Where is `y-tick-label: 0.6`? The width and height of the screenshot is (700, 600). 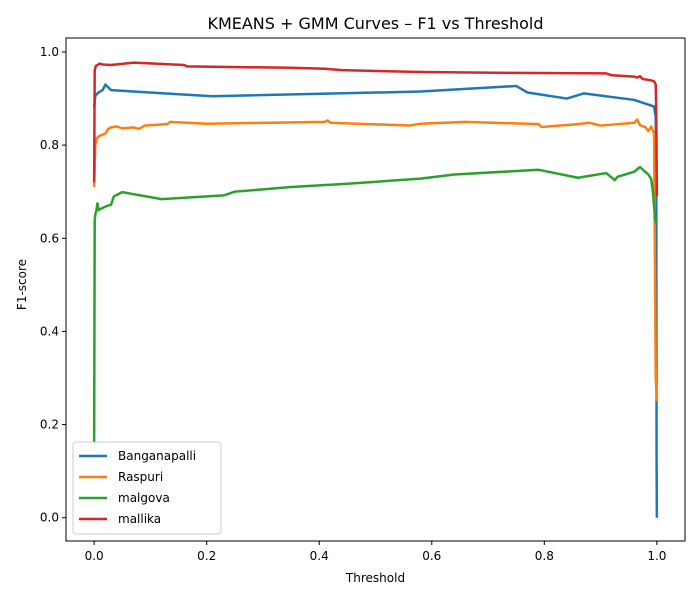 y-tick-label: 0.6 is located at coordinates (49, 238).